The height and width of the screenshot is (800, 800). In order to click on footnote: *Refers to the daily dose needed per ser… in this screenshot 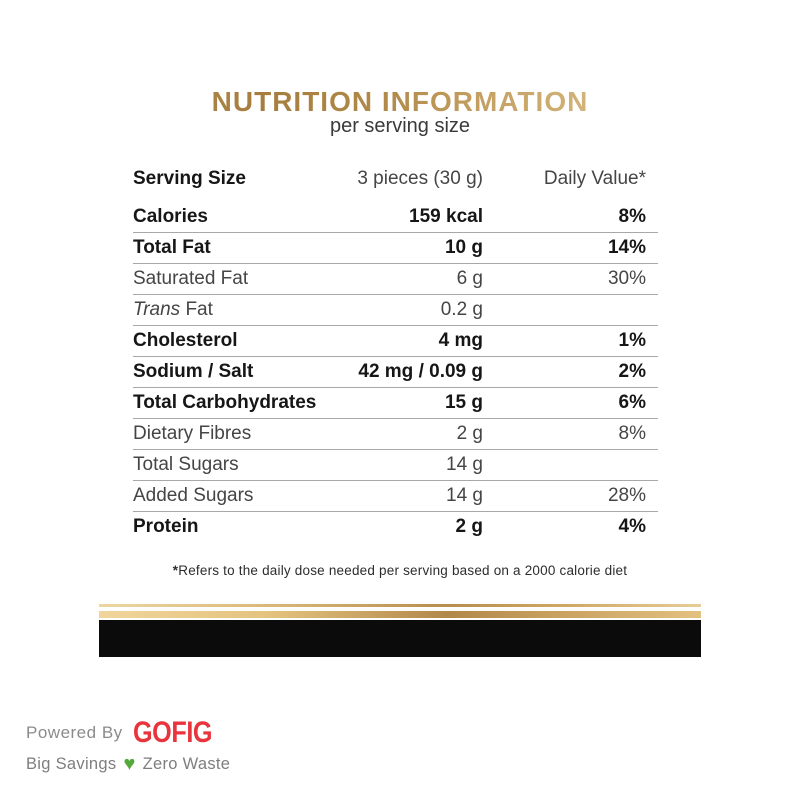, I will do `click(400, 570)`.